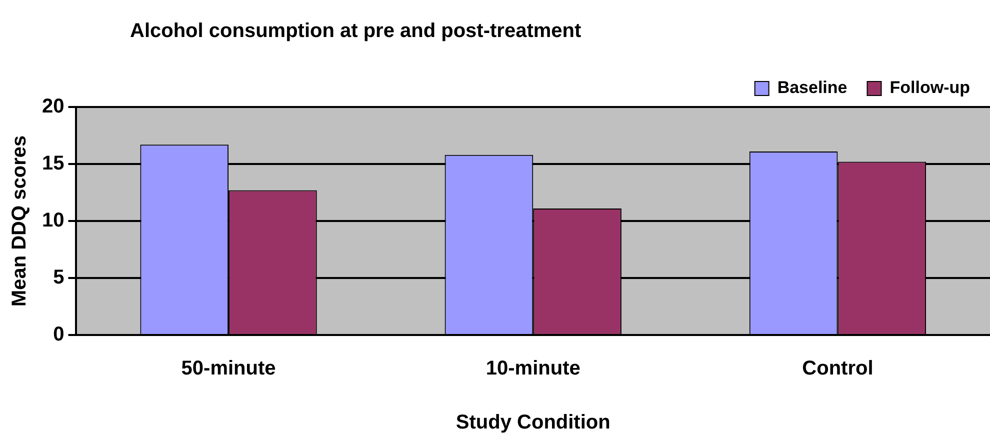 The width and height of the screenshot is (990, 443). I want to click on x-tick-label: Control, so click(838, 369).